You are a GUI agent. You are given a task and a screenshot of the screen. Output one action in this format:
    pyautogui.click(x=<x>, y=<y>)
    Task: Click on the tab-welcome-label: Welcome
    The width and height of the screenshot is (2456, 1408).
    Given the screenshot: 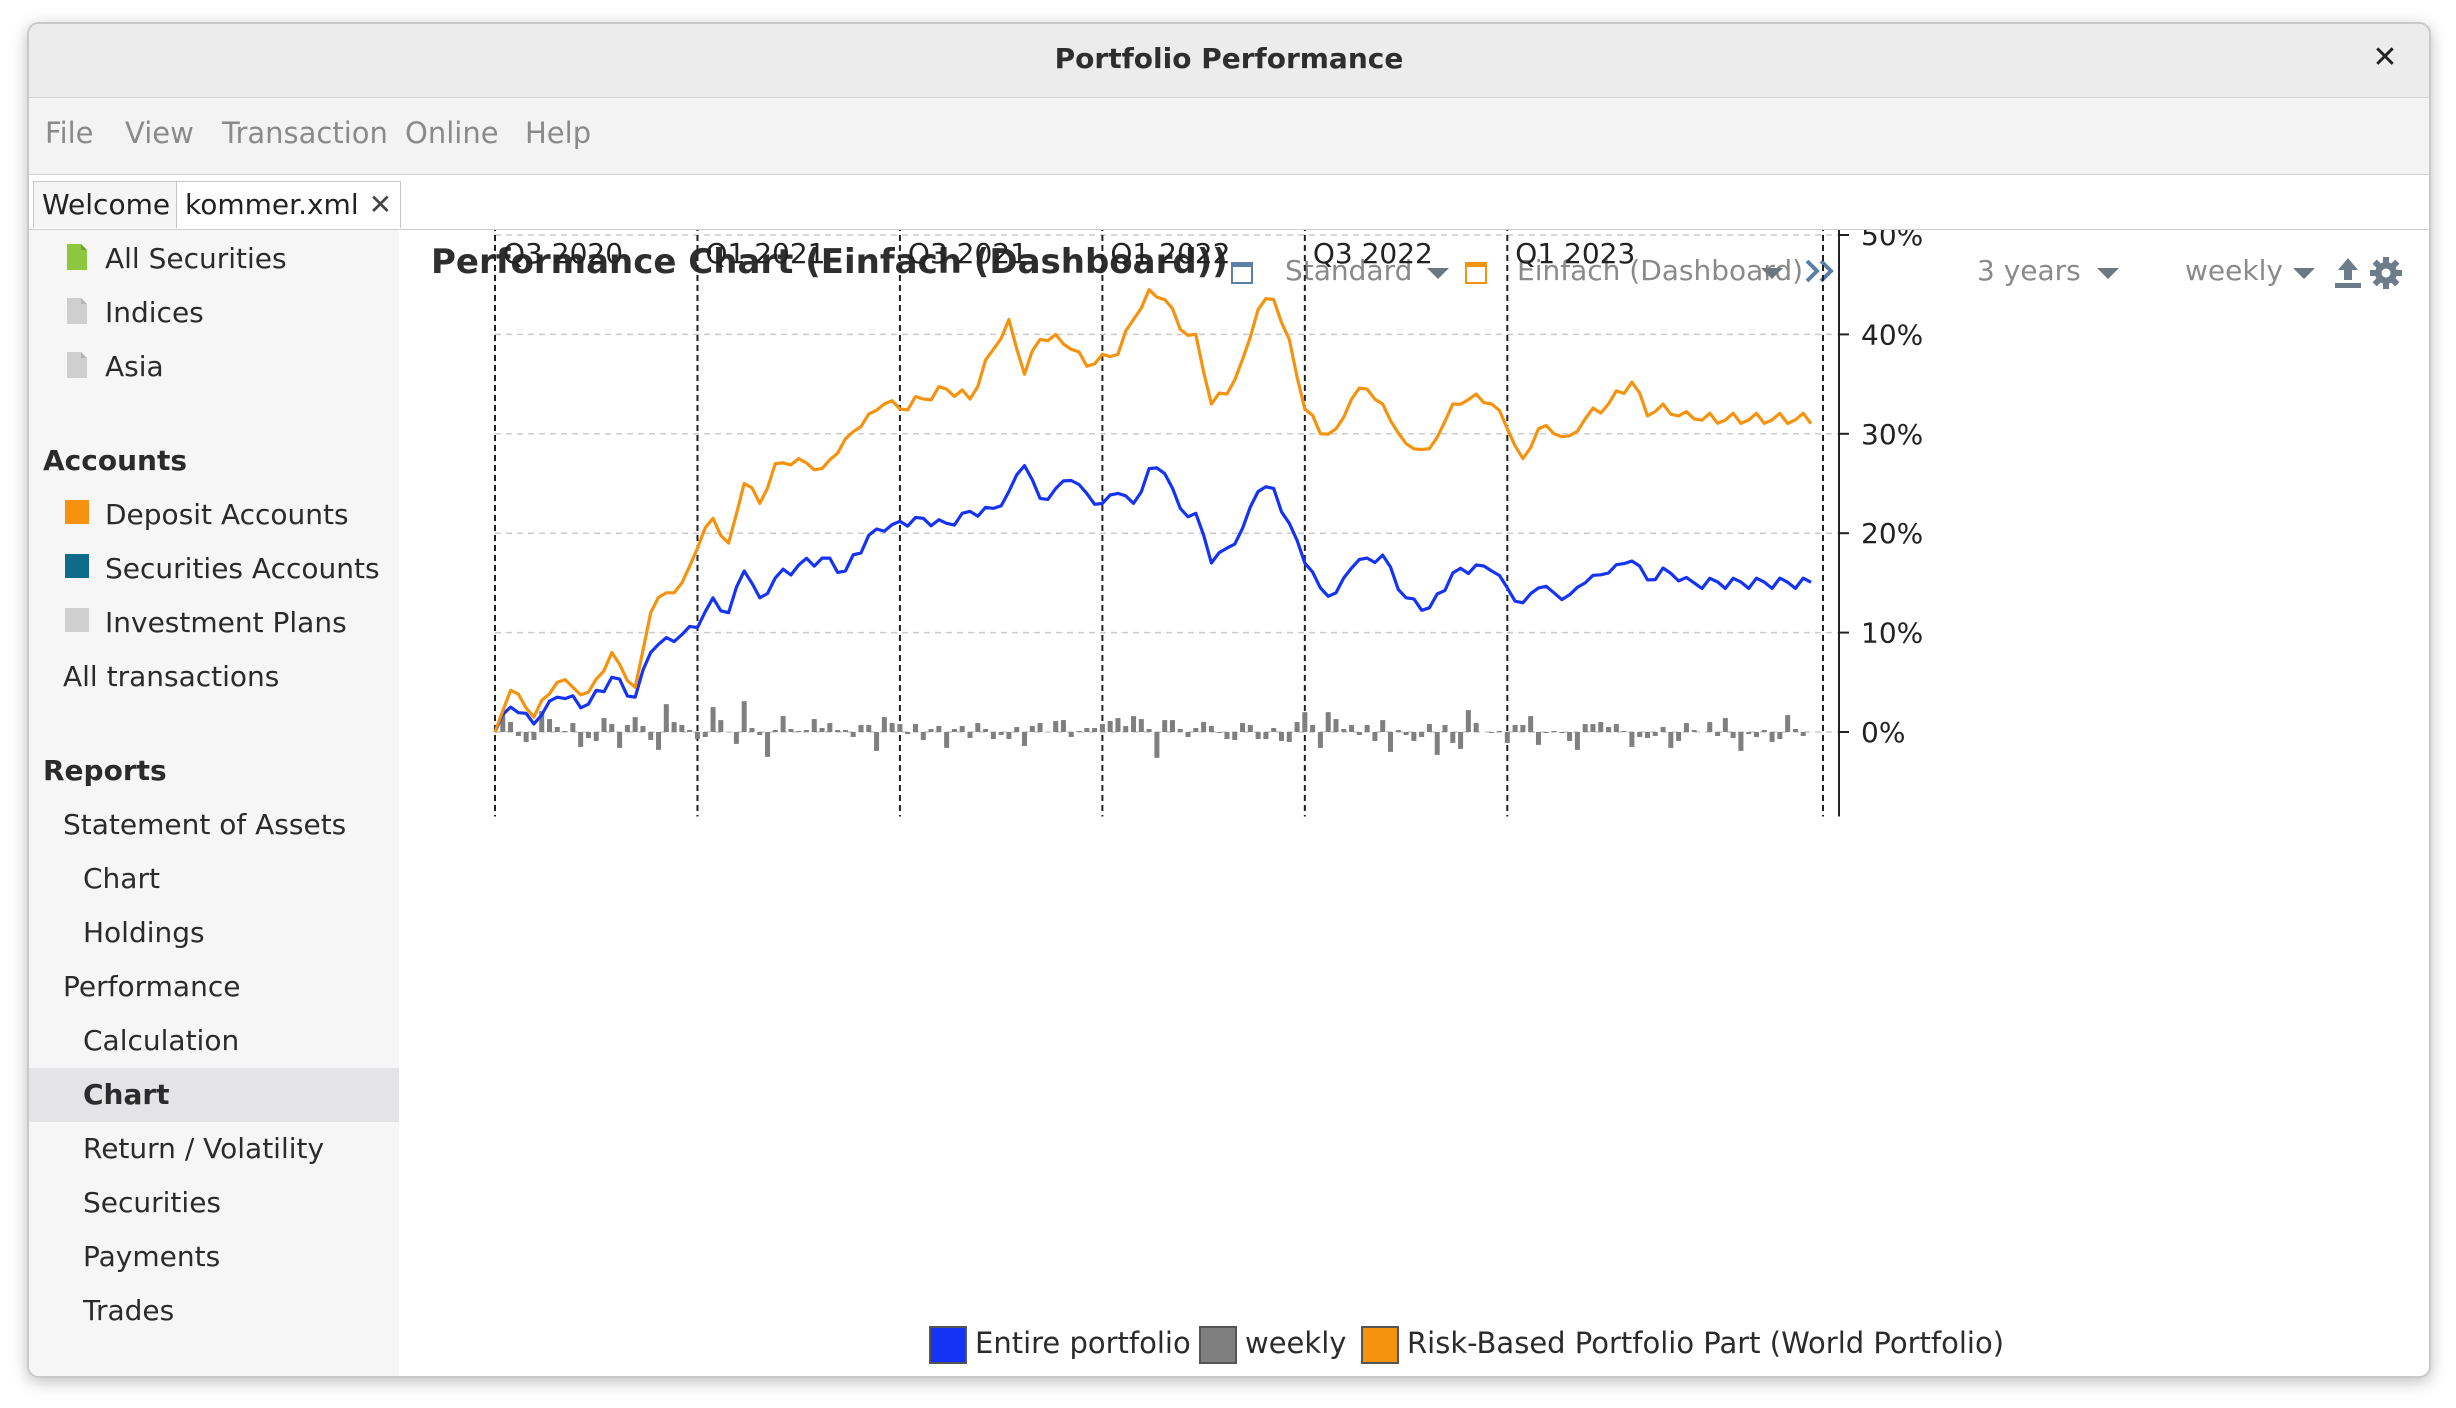 What is the action you would take?
    pyautogui.click(x=106, y=204)
    